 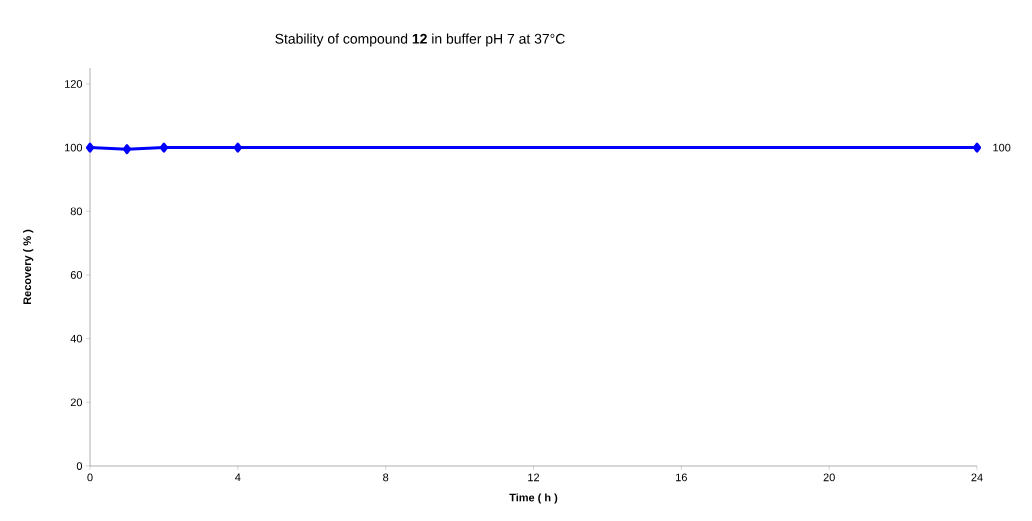 What do you see at coordinates (238, 477) in the screenshot?
I see `x-tick-label: 4` at bounding box center [238, 477].